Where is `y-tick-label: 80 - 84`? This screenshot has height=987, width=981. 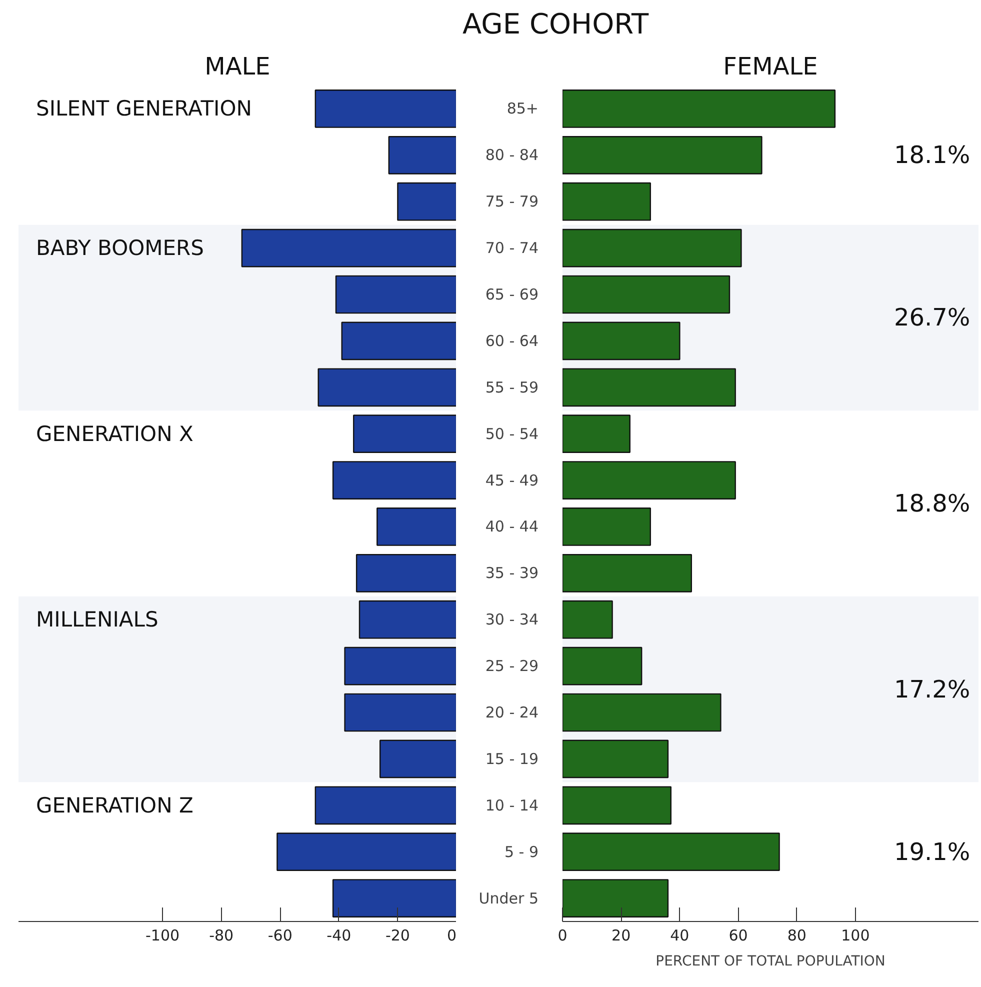
y-tick-label: 80 - 84 is located at coordinates (511, 155).